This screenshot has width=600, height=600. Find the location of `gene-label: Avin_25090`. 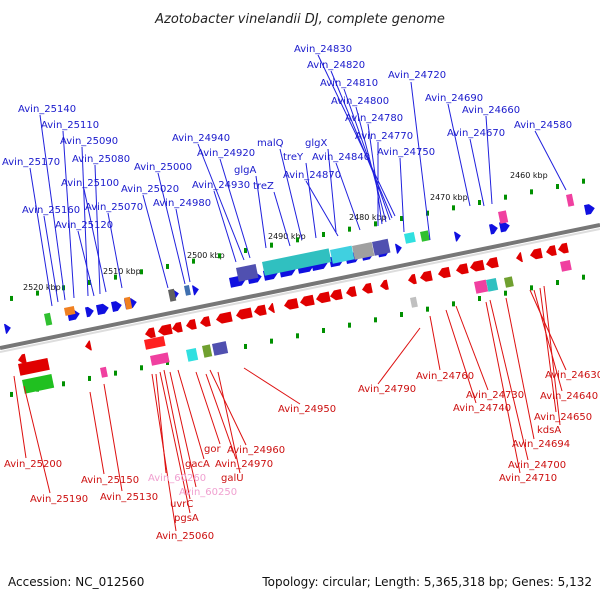

gene-label: Avin_25090 is located at coordinates (89, 141).